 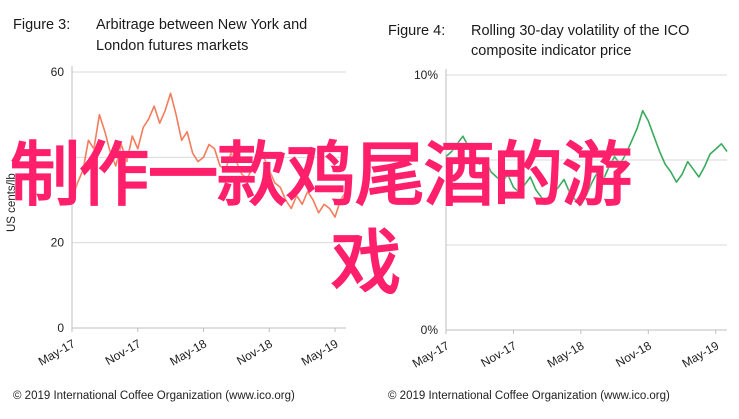 What do you see at coordinates (172, 46) in the screenshot?
I see `figure-3-title-line2: London futures markets` at bounding box center [172, 46].